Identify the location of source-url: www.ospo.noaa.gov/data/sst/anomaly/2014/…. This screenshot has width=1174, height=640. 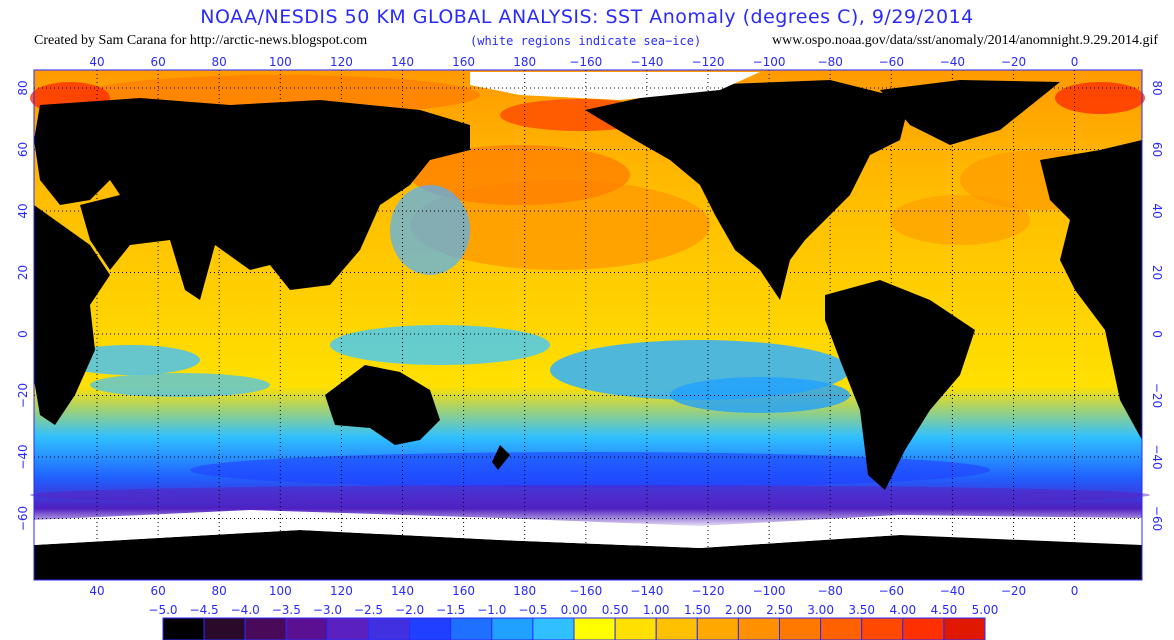
(965, 40).